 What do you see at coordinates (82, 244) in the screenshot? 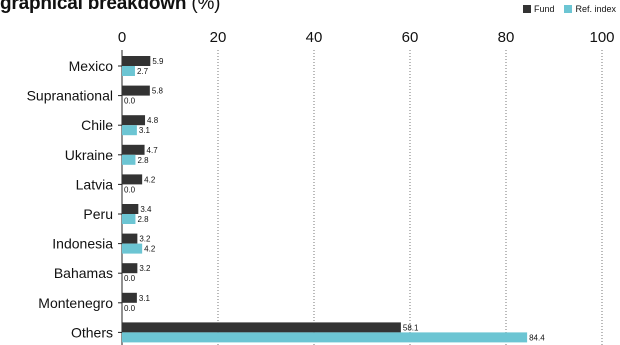
I see `category-label-indonesia: Indonesia` at bounding box center [82, 244].